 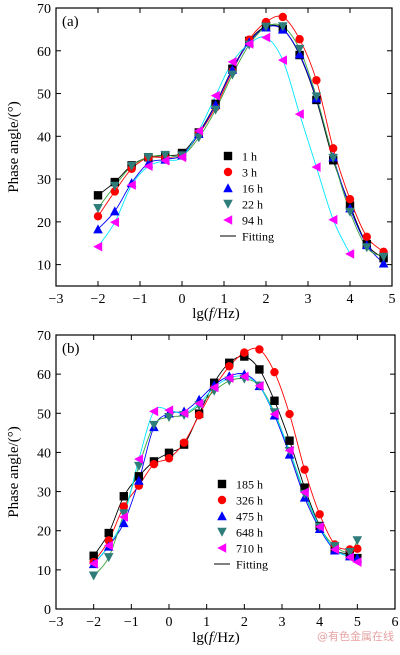 I want to click on y-tick-label: 50, so click(x=44, y=95).